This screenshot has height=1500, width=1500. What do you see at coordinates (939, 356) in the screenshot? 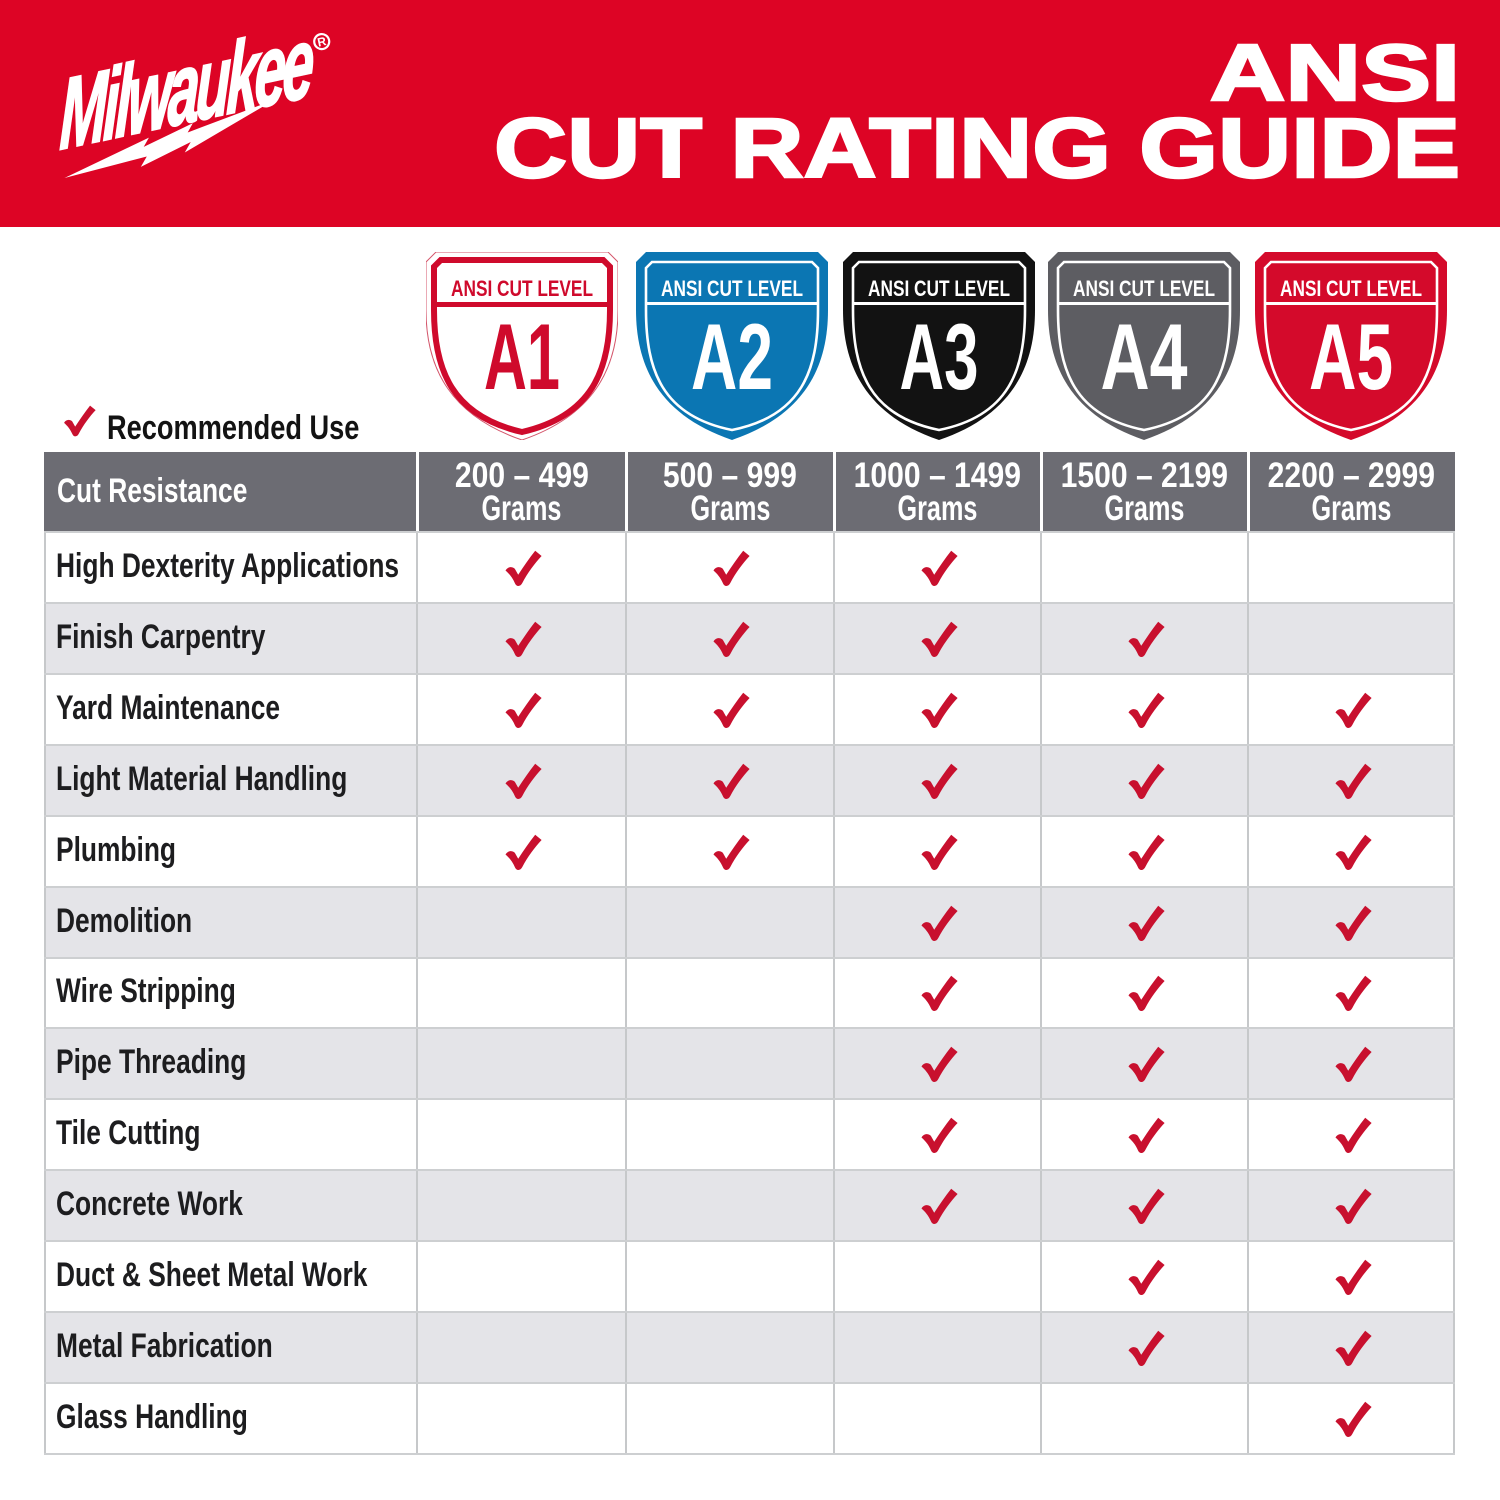
I see `svg-text: A3` at bounding box center [939, 356].